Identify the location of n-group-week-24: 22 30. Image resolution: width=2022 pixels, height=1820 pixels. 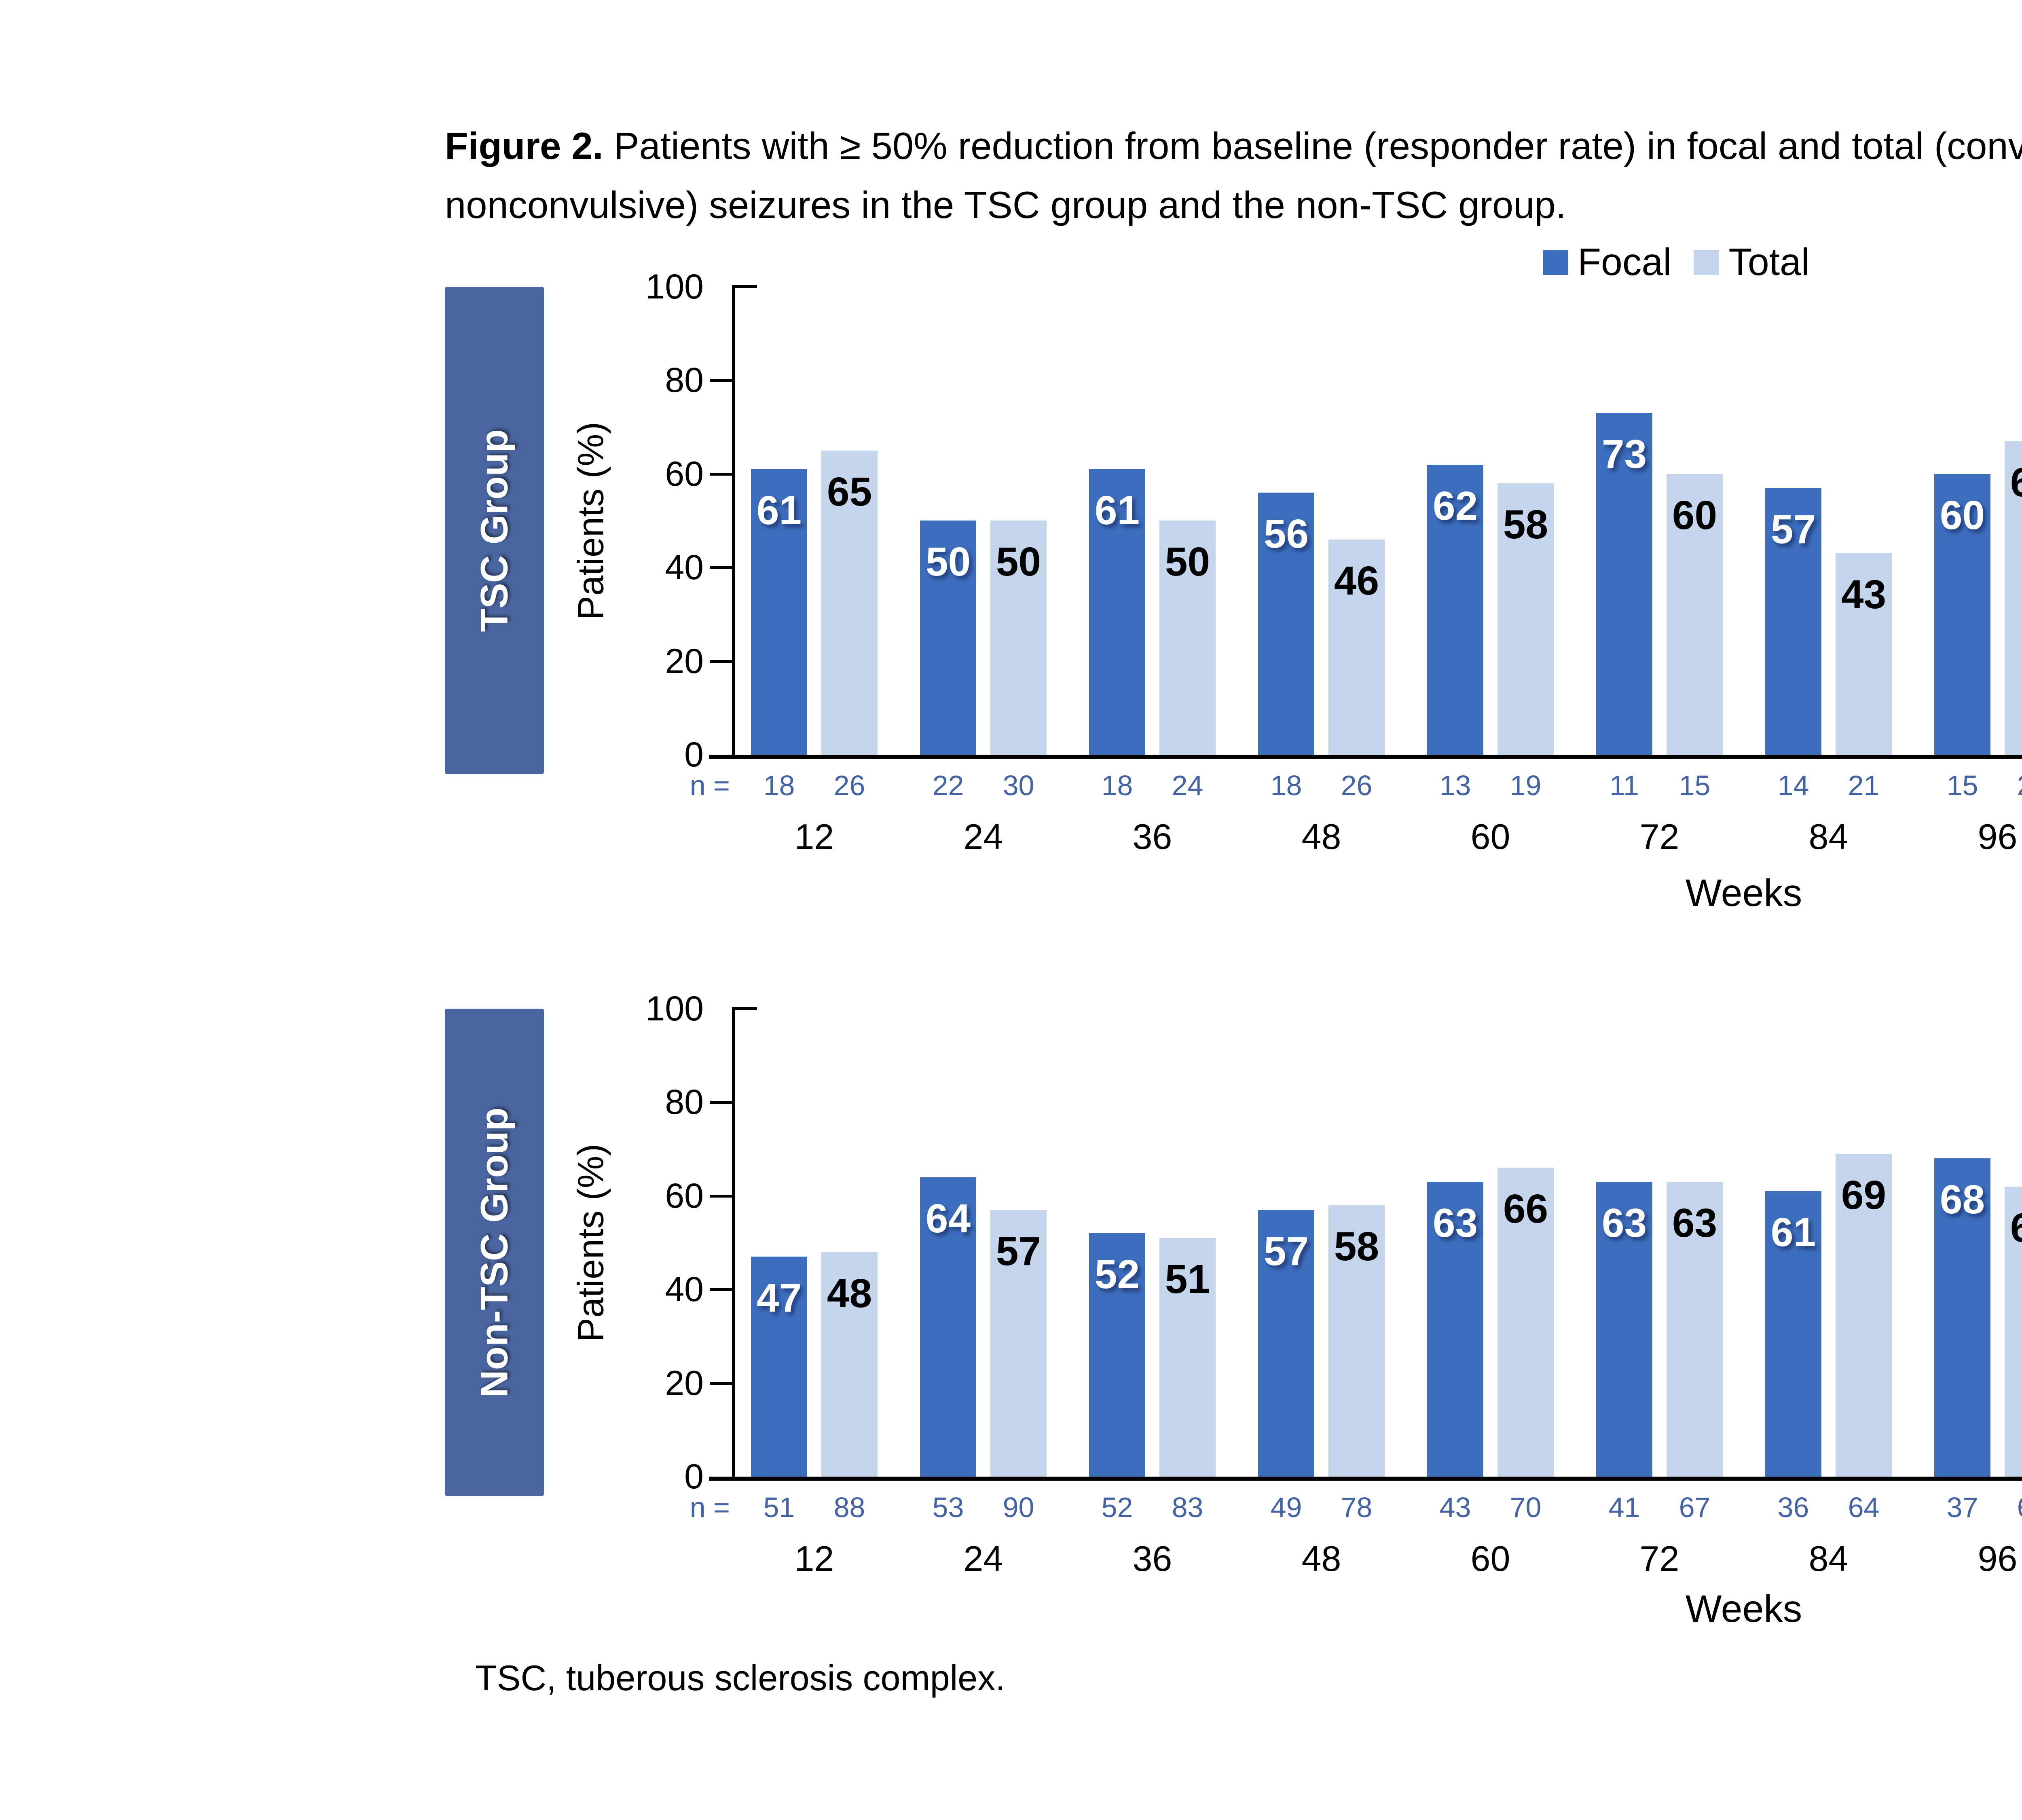
(1004, 785).